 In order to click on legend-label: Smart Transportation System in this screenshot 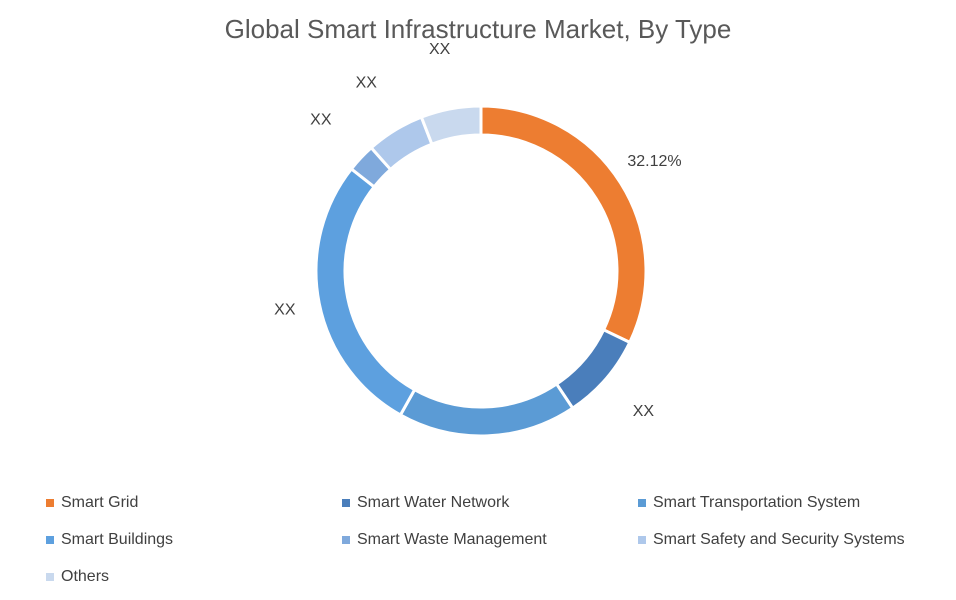, I will do `click(757, 502)`.